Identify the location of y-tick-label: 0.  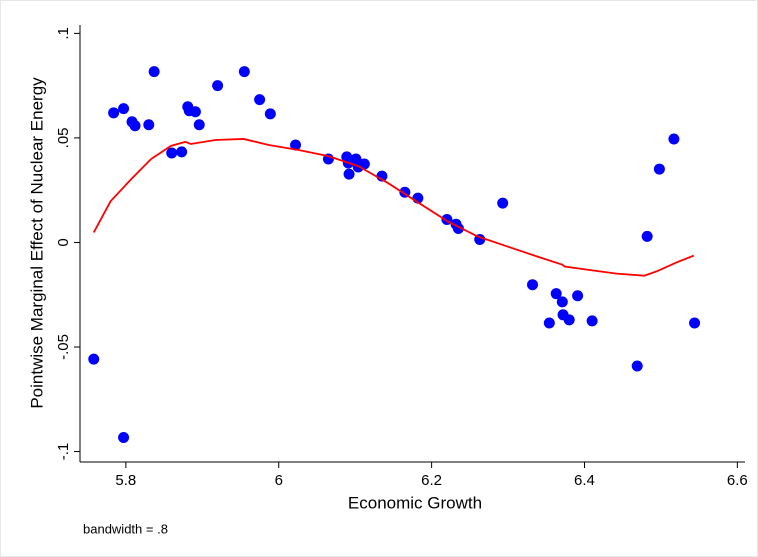
(63, 242).